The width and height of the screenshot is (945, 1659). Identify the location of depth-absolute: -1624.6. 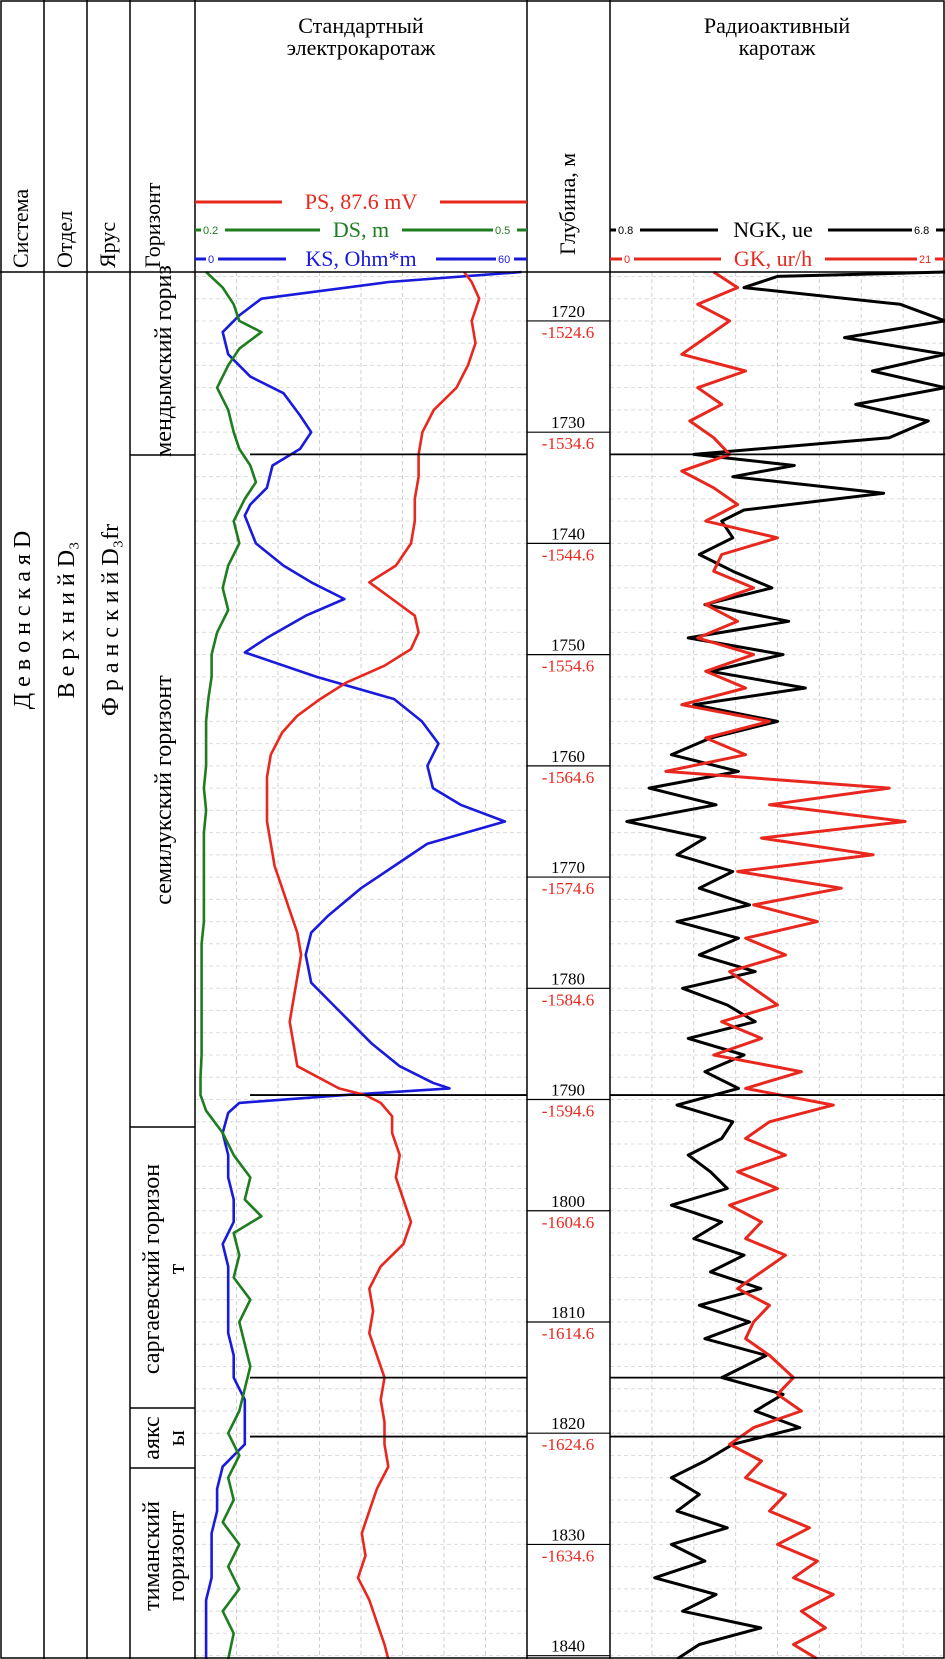
(568, 1444).